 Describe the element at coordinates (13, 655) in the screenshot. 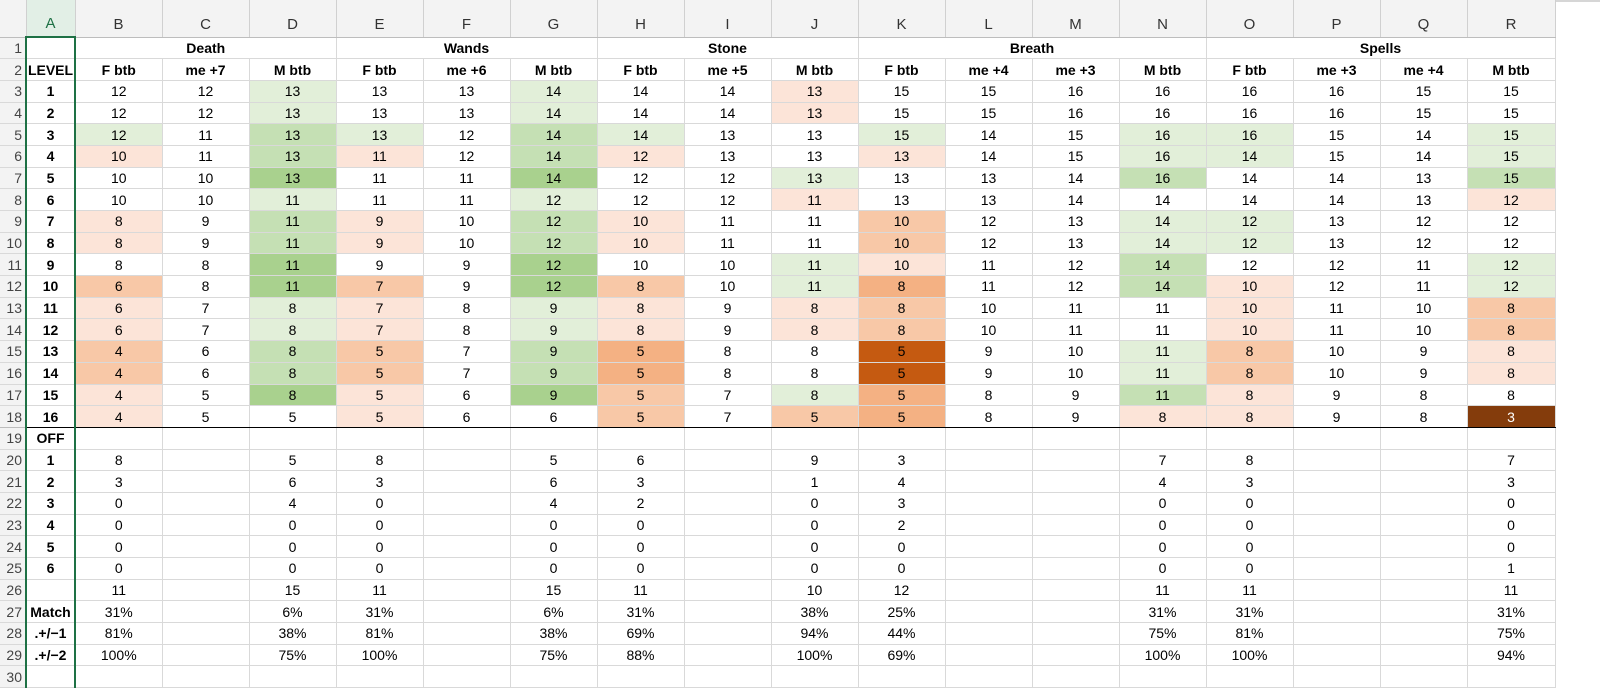

I see `row-header: 29` at that location.